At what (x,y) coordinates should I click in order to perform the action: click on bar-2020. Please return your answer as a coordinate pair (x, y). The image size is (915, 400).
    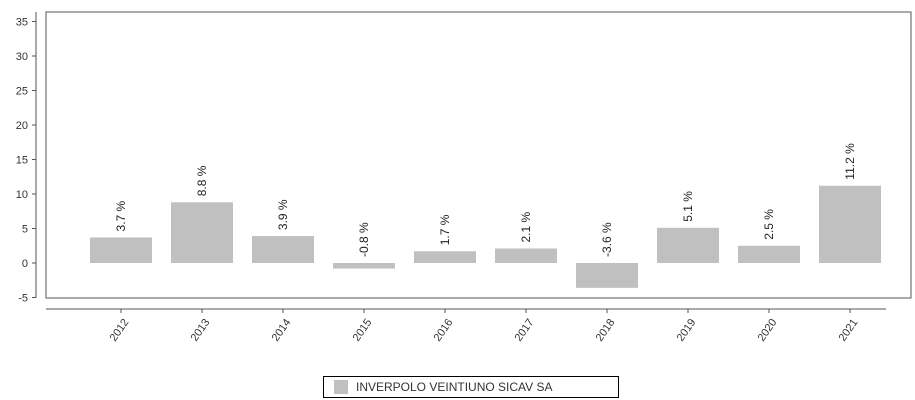
    Looking at the image, I should click on (769, 254).